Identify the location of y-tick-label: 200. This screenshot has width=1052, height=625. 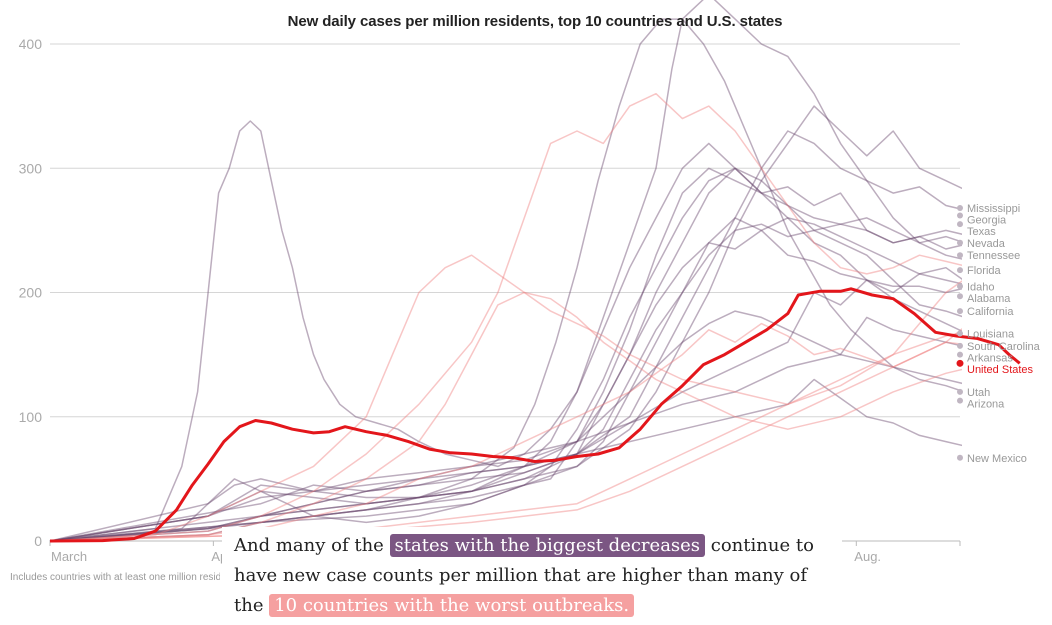
(31, 293).